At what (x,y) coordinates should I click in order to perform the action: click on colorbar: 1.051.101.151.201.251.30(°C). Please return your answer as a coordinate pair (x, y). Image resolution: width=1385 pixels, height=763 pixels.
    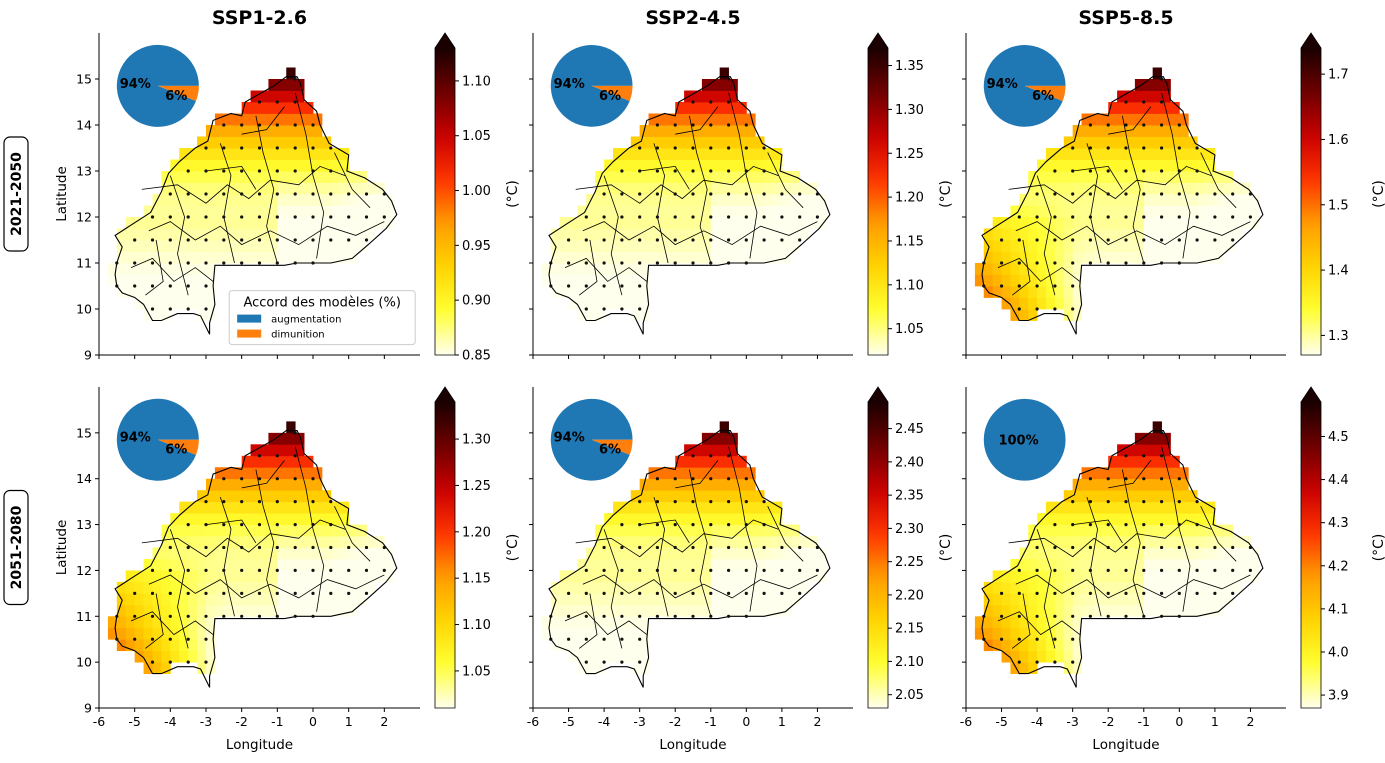
    Looking at the image, I should click on (477, 547).